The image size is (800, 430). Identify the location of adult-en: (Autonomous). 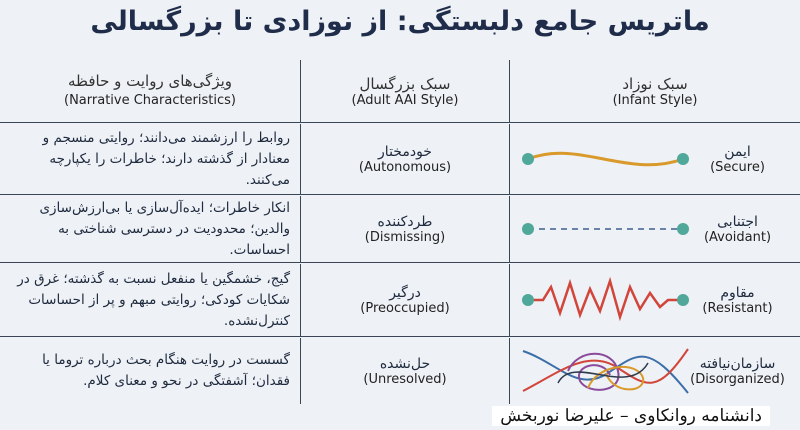
(405, 167).